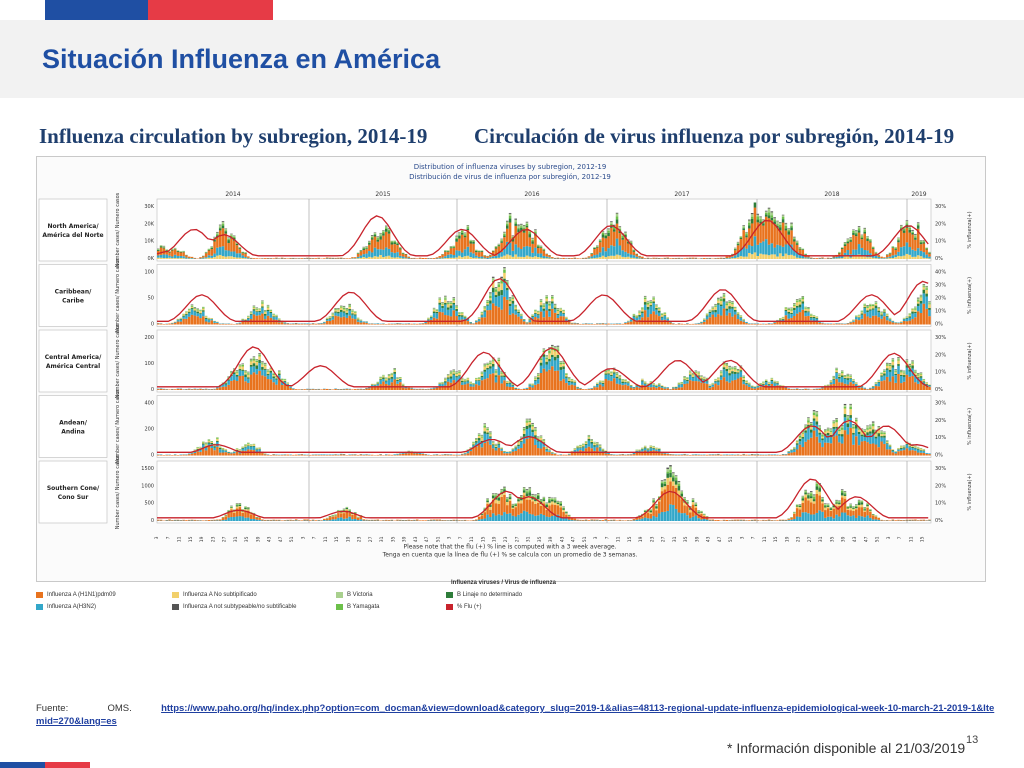  What do you see at coordinates (970, 491) in the screenshot?
I see `panel-5-ylabel-right: % influenza(+)` at bounding box center [970, 491].